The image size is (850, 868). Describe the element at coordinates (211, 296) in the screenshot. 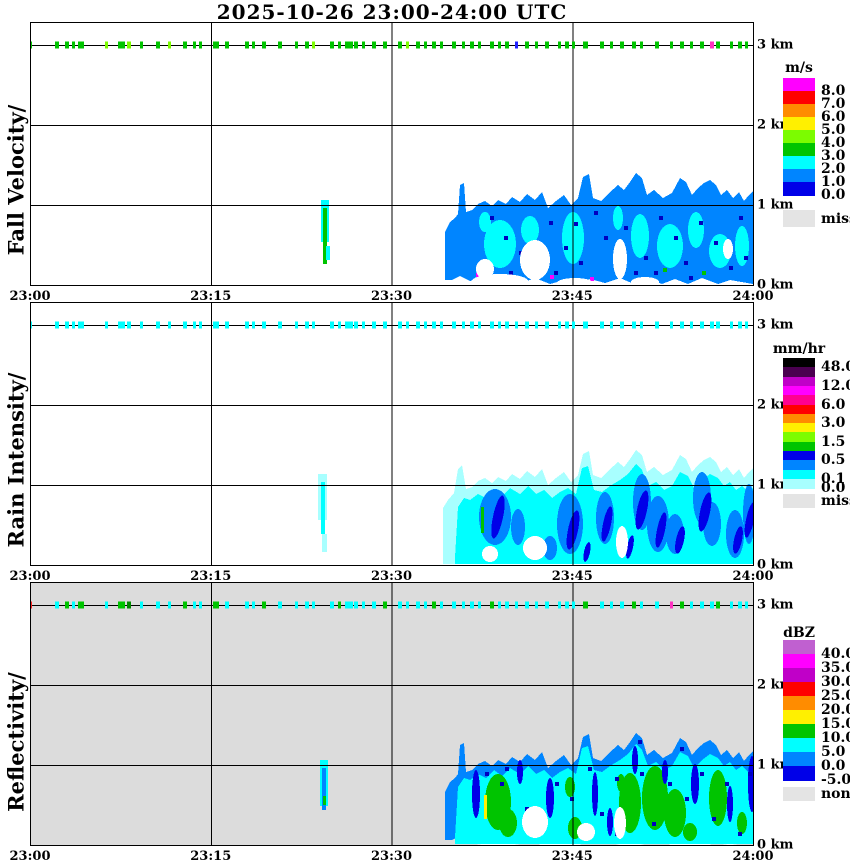

I see `time-tick-label: 23:15` at that location.